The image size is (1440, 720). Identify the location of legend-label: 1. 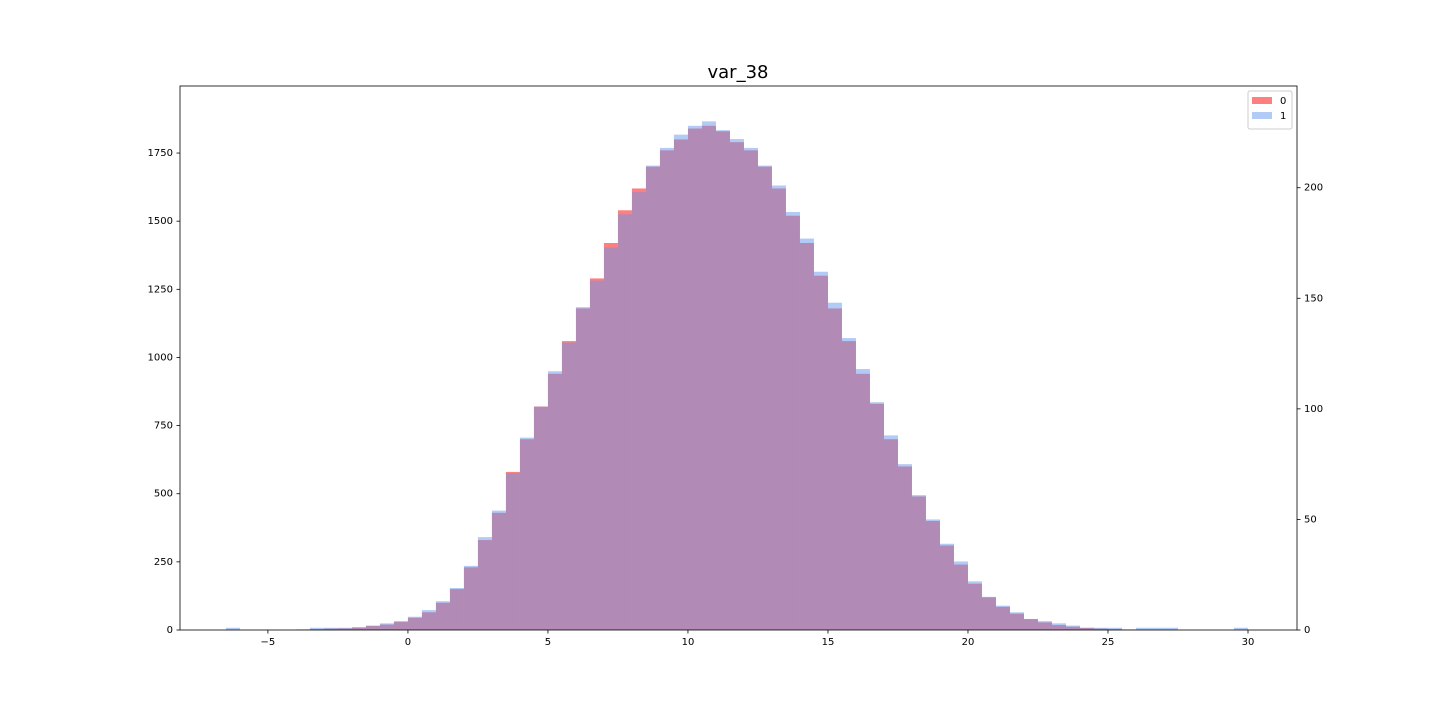
(1283, 116).